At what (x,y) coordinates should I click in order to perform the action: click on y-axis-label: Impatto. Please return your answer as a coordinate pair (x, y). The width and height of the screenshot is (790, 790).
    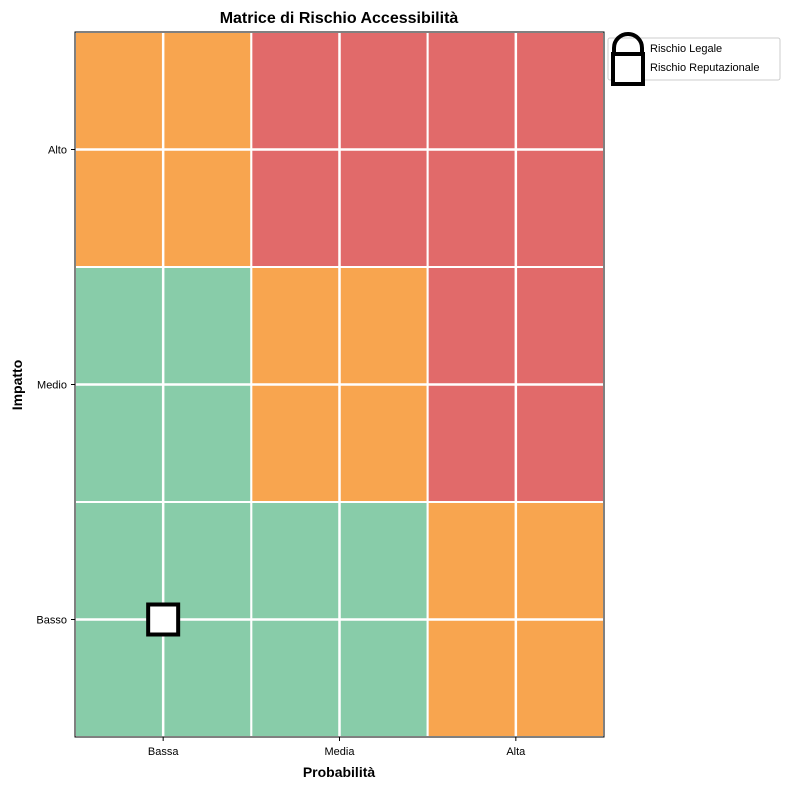
    Looking at the image, I should click on (17, 385).